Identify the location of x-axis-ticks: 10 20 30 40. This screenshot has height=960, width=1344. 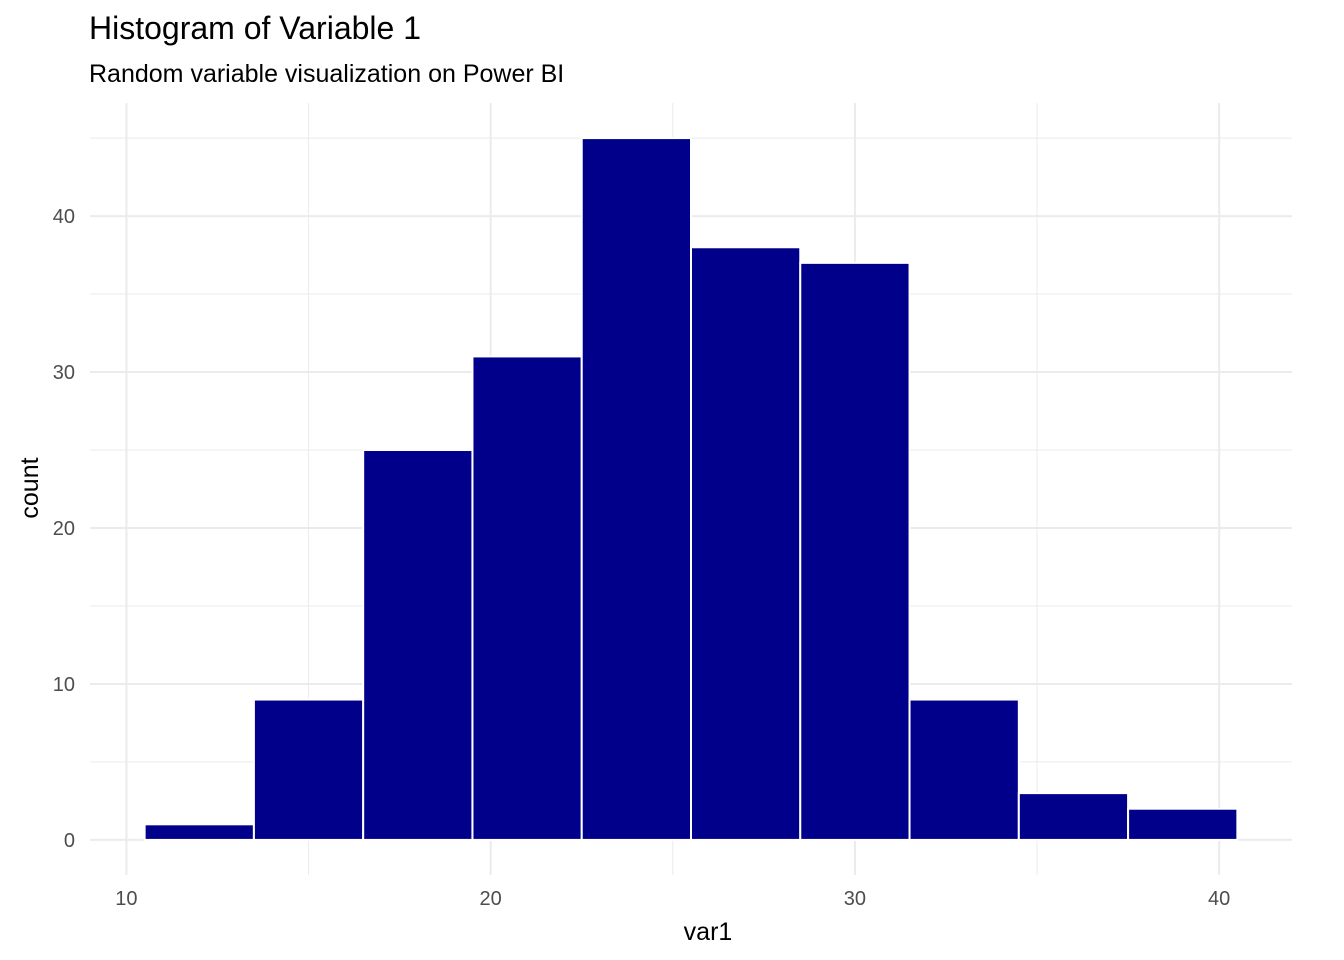
(672, 899).